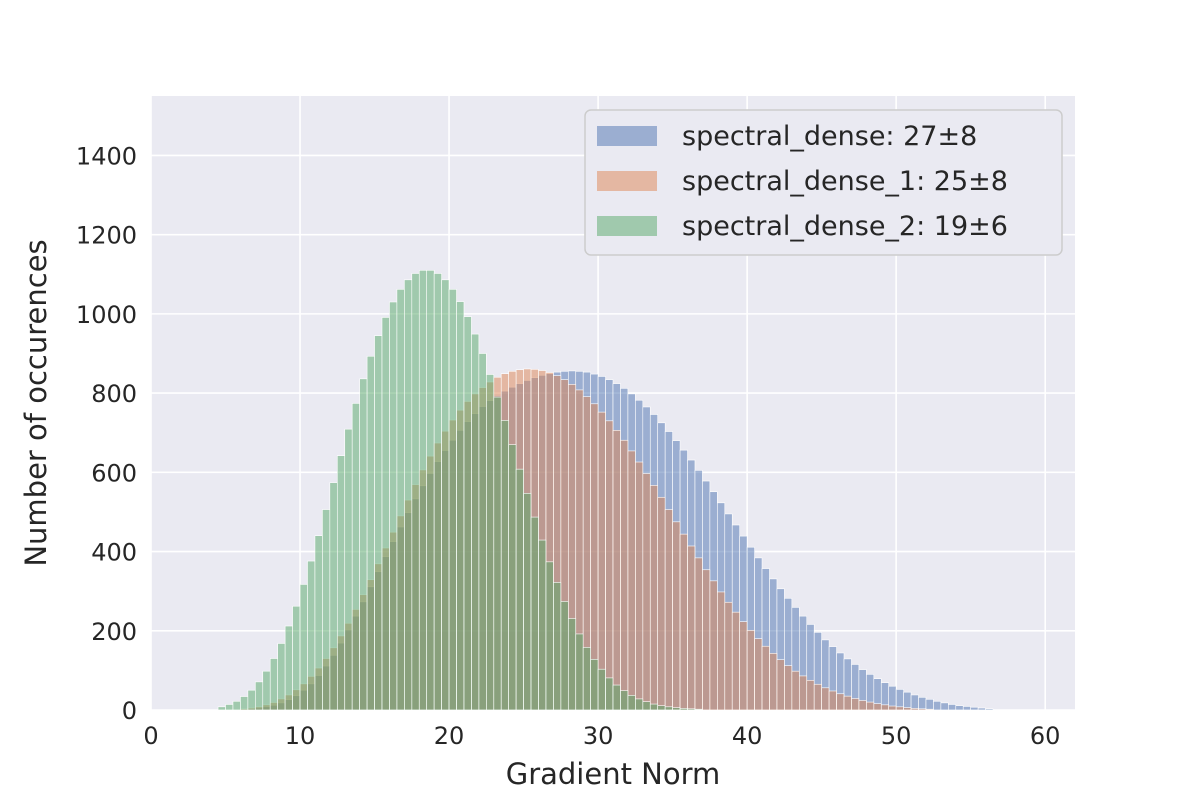 This screenshot has height=798, width=1196. What do you see at coordinates (106, 315) in the screenshot?
I see `y-tick-label: 1000` at bounding box center [106, 315].